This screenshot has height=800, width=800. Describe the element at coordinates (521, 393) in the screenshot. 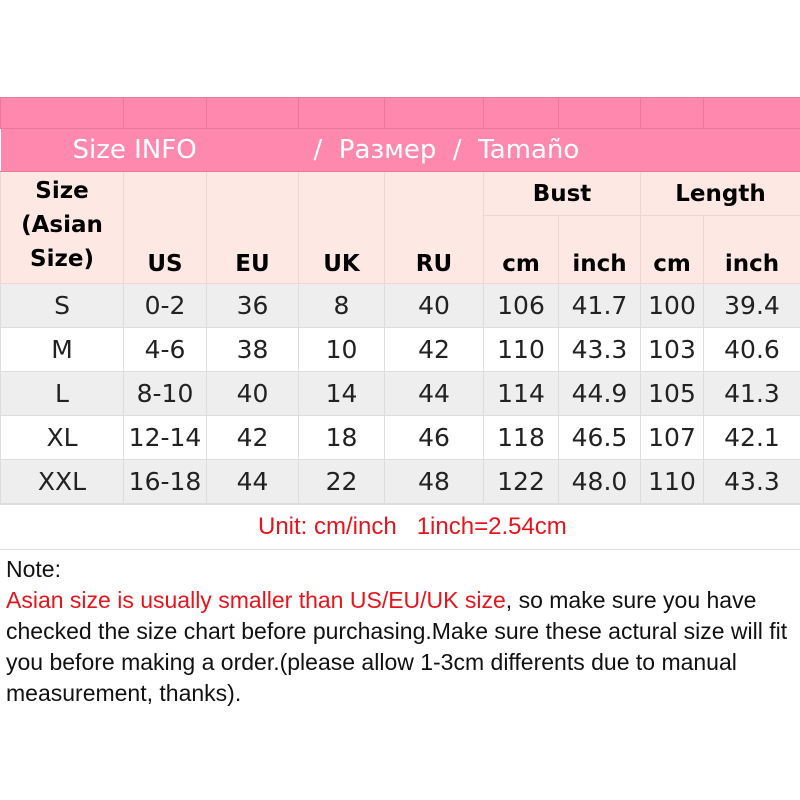

I see `table-cell: 114` at that location.